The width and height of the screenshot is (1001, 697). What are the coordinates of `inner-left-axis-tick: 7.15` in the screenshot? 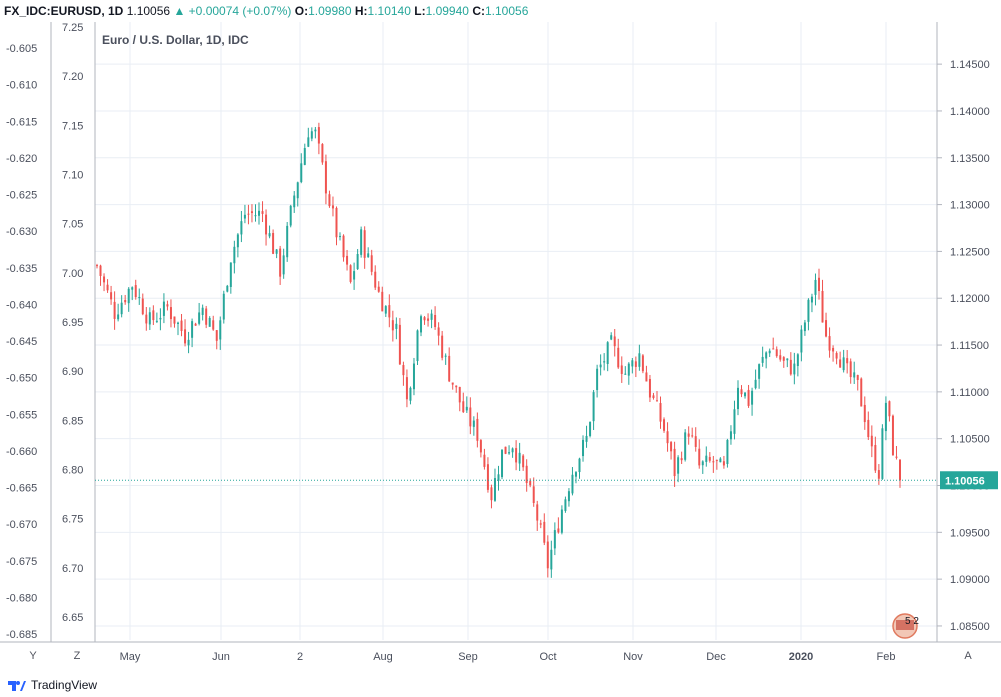 It's located at (72, 126).